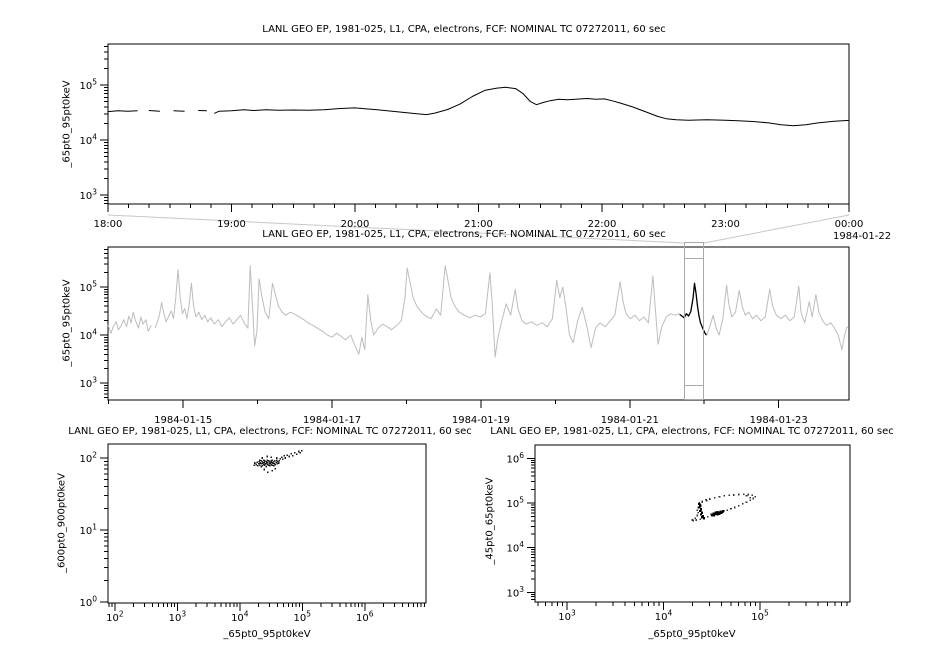 This screenshot has width=926, height=647. I want to click on bottom-right-panel-ylabel: _45pt0_65pt0keV, so click(490, 521).